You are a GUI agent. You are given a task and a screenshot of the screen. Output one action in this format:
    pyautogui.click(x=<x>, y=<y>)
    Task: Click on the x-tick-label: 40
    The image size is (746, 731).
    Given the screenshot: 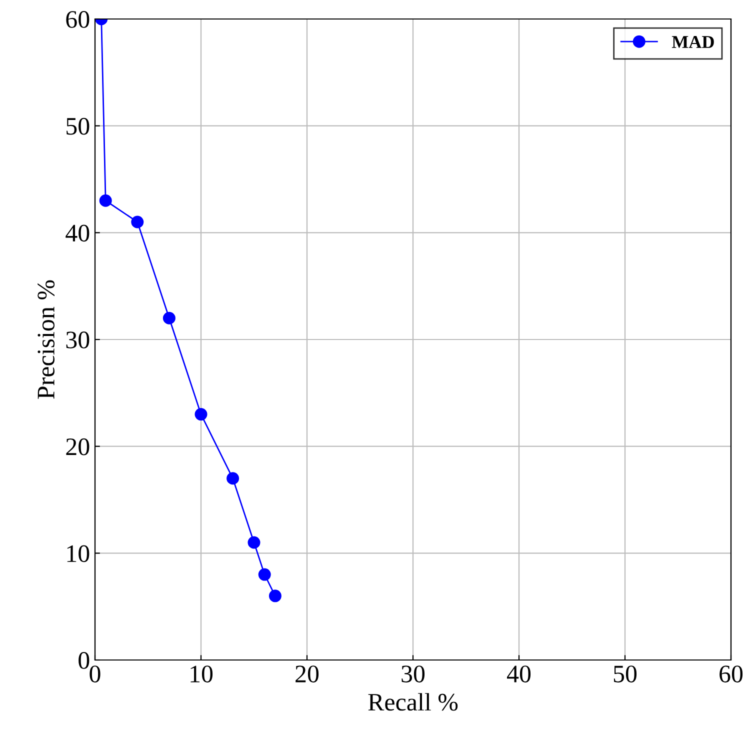 What is the action you would take?
    pyautogui.click(x=518, y=674)
    